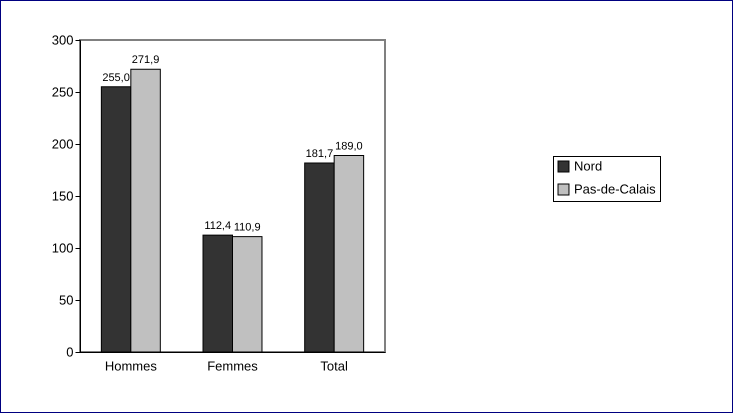 The height and width of the screenshot is (415, 735). I want to click on y-tick-label: 0, so click(70, 352).